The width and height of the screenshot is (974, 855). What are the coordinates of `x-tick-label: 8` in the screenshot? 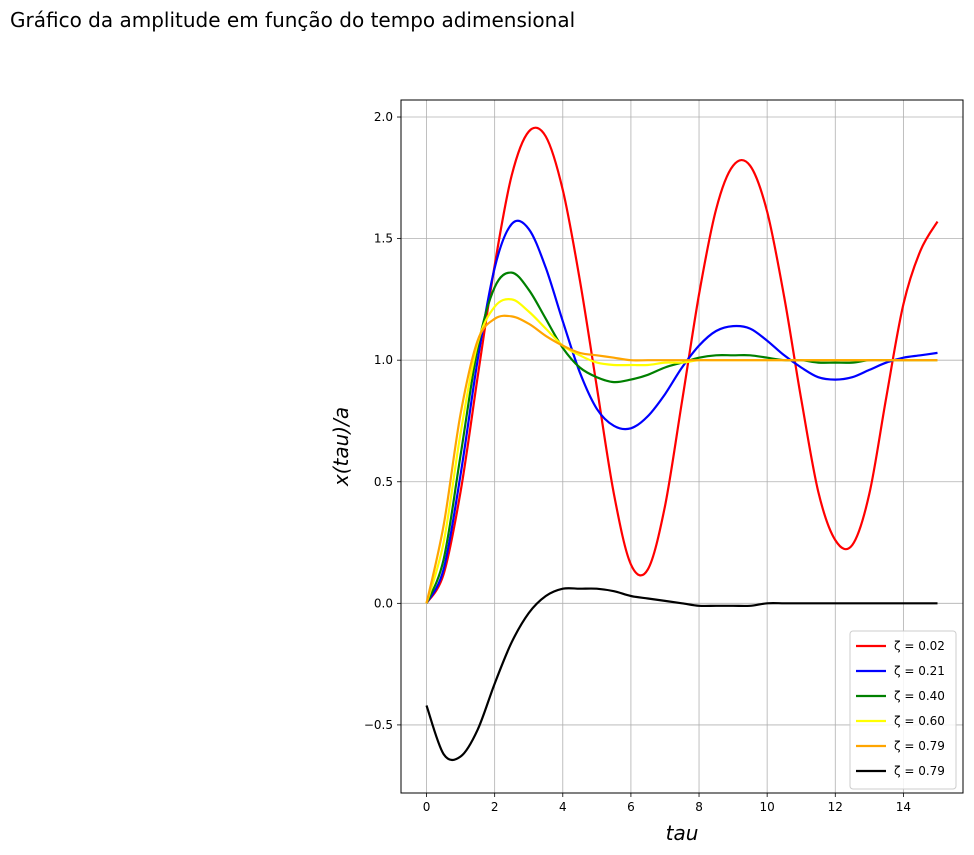 It's located at (699, 807).